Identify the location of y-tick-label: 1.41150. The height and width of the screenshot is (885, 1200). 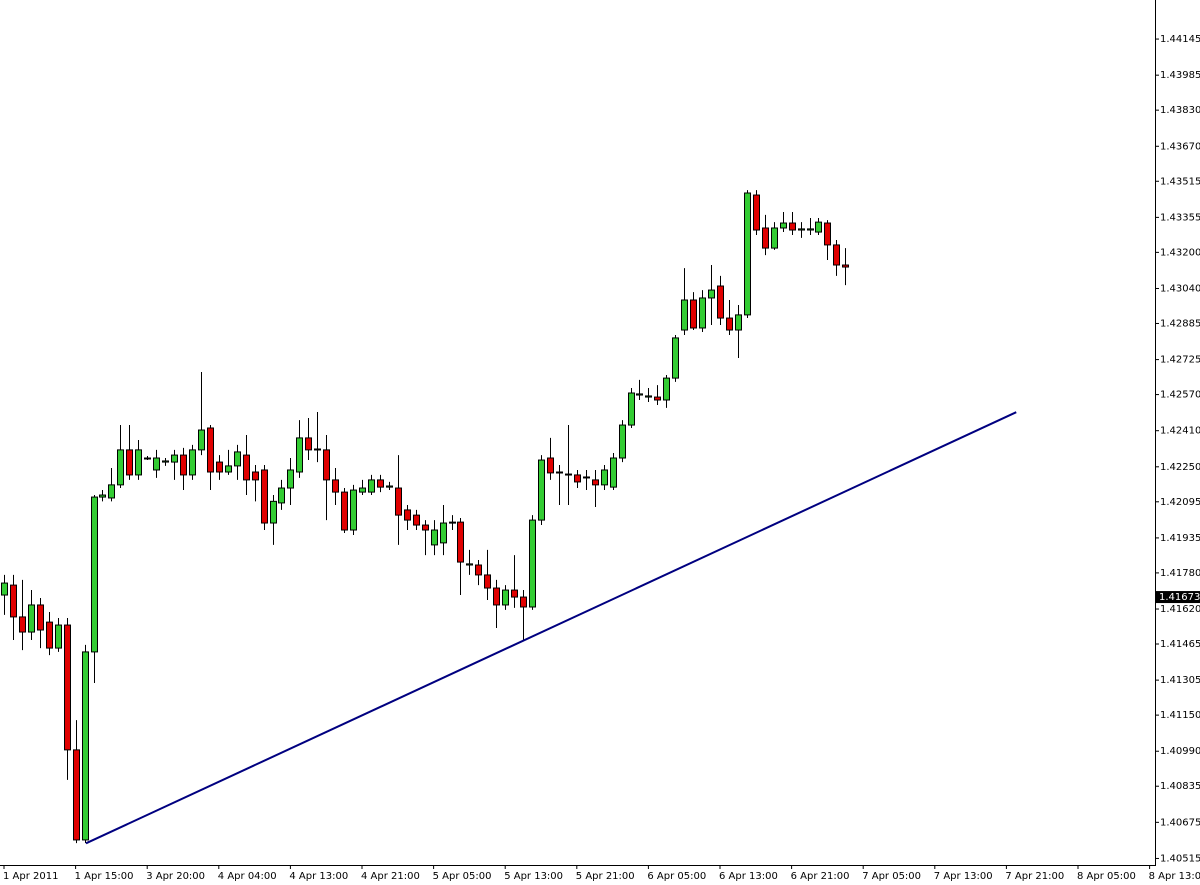
(1180, 715).